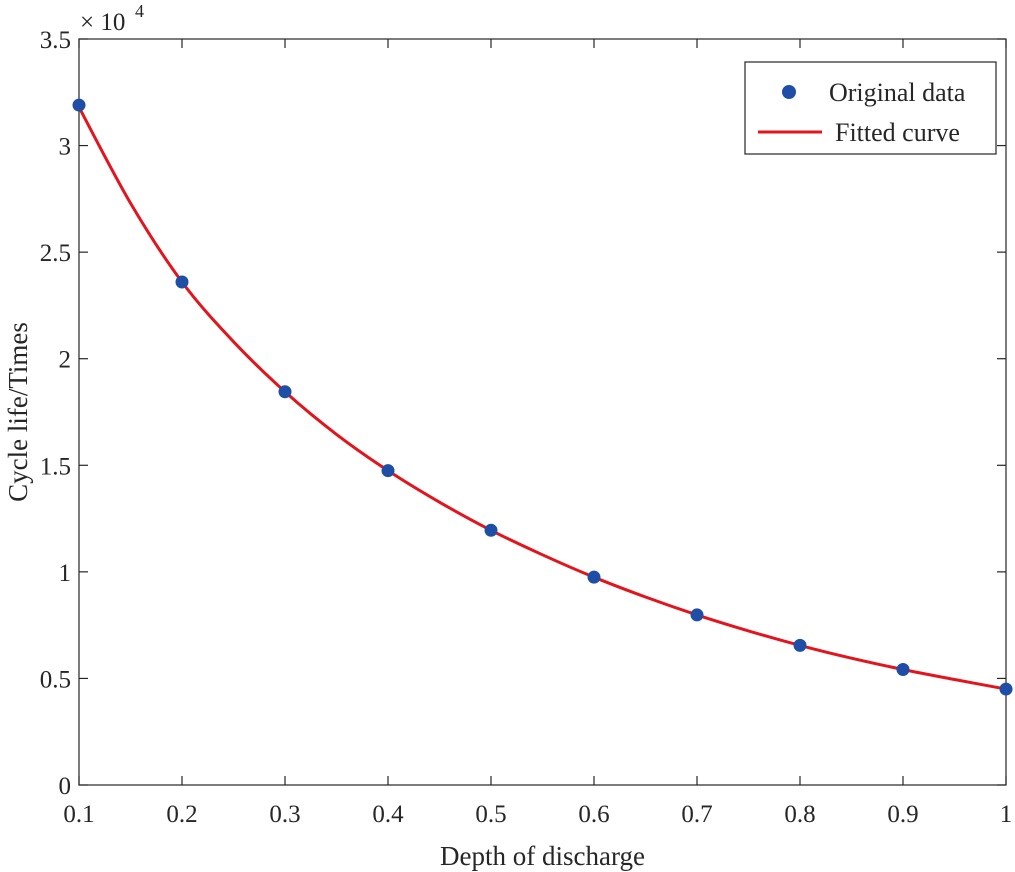 Image resolution: width=1015 pixels, height=872 pixels. Describe the element at coordinates (1006, 814) in the screenshot. I see `x-tick-label: 1` at that location.